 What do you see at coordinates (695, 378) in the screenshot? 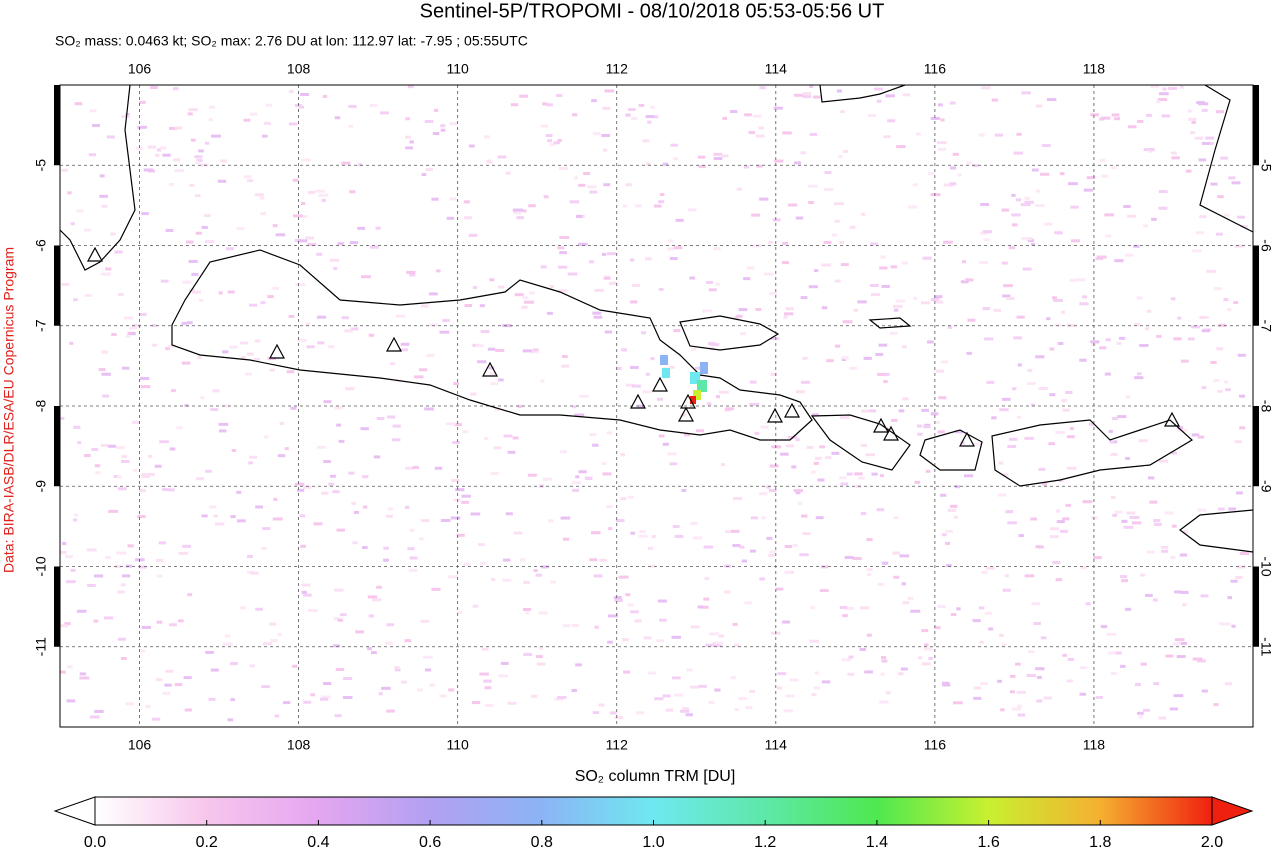
I see `plume-pixel` at bounding box center [695, 378].